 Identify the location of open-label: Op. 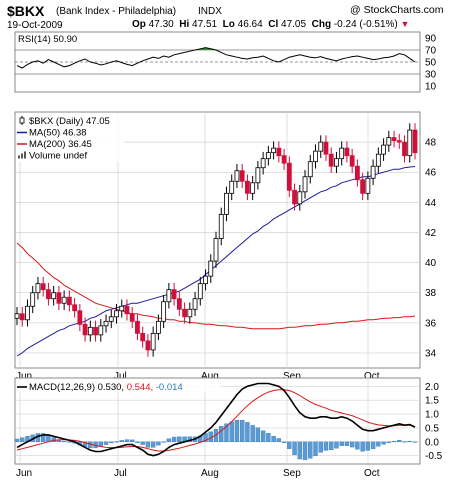
(139, 24).